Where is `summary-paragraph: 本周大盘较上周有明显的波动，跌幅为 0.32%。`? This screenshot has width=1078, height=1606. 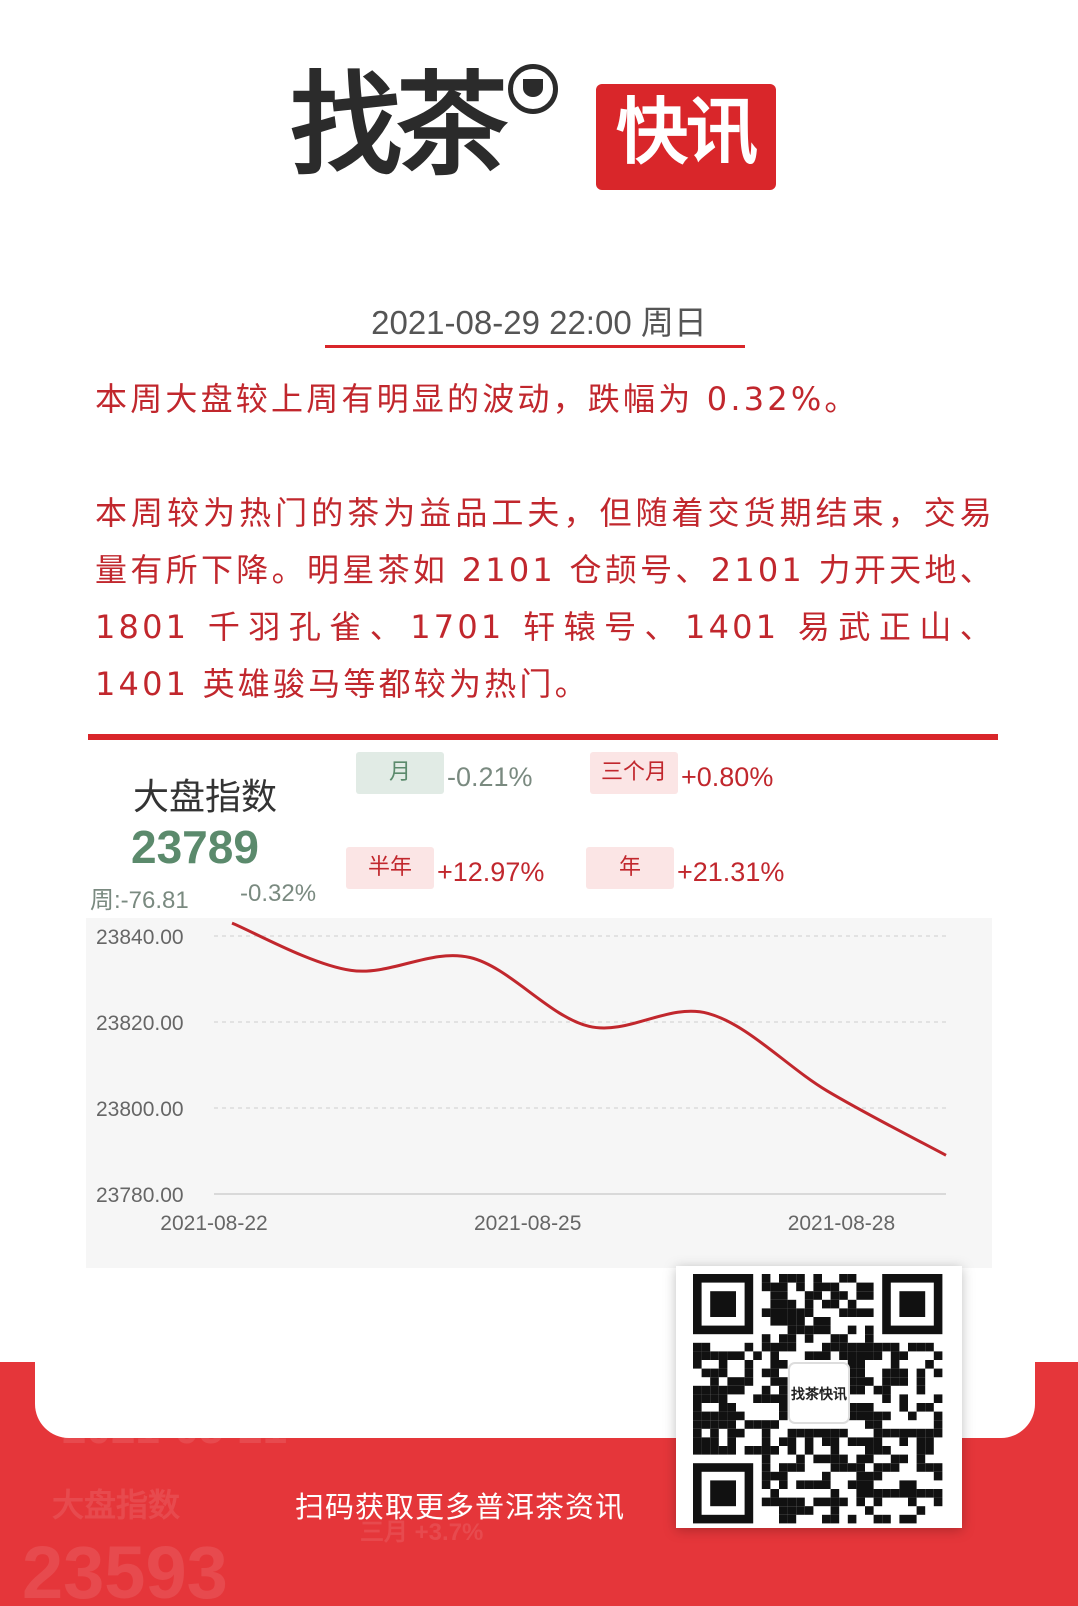
summary-paragraph: 本周大盘较上周有明显的波动，跌幅为 0.32%。 is located at coordinates (477, 399).